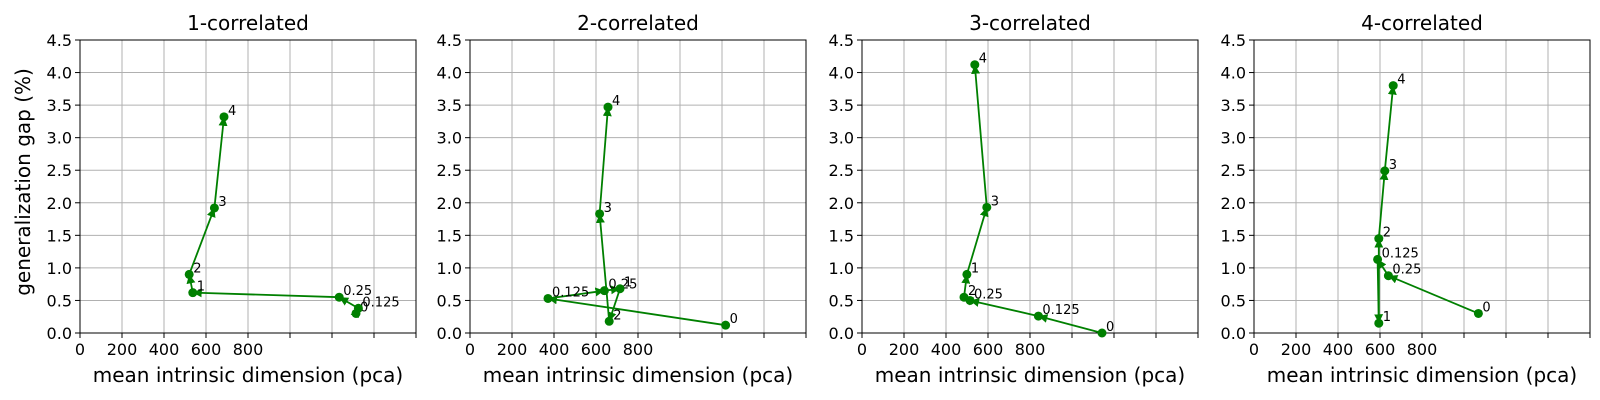 Image resolution: width=1600 pixels, height=400 pixels. I want to click on y-tick-label: 2.0, so click(1233, 203).